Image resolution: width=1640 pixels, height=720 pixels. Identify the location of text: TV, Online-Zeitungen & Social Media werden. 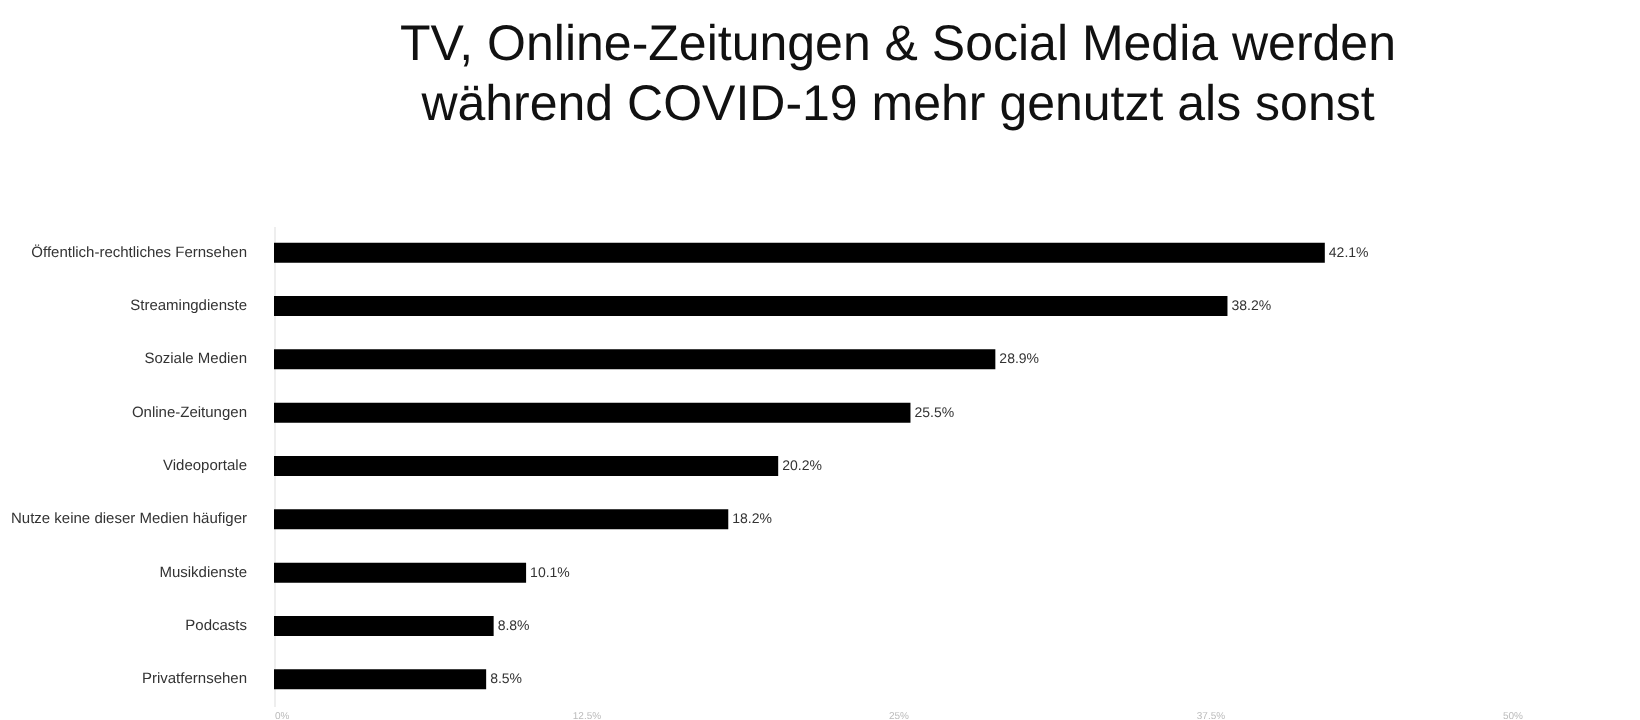
(898, 44).